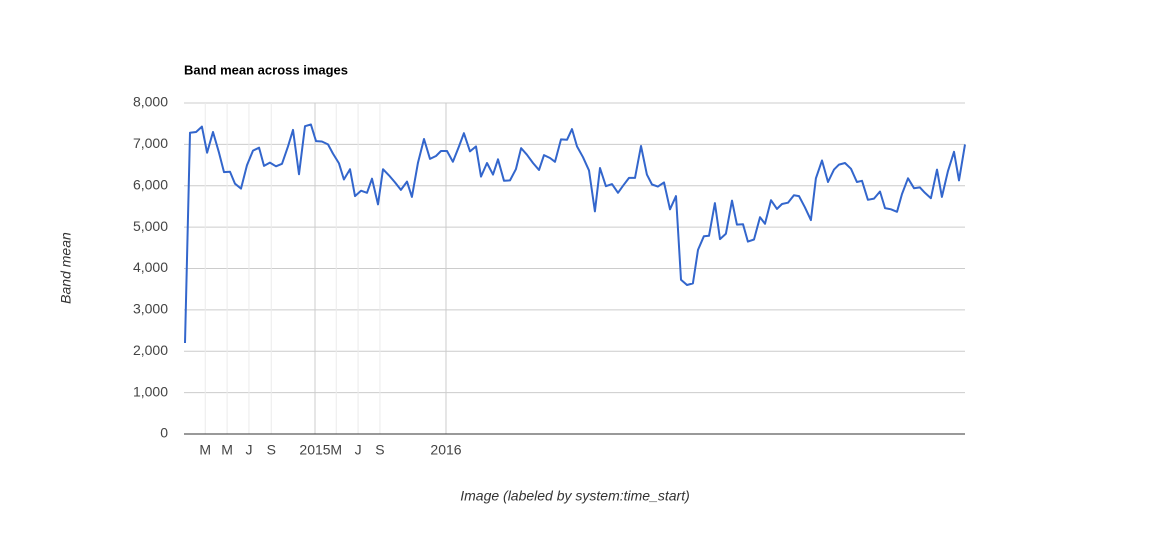  What do you see at coordinates (150, 309) in the screenshot?
I see `y-tick-label: 3,000` at bounding box center [150, 309].